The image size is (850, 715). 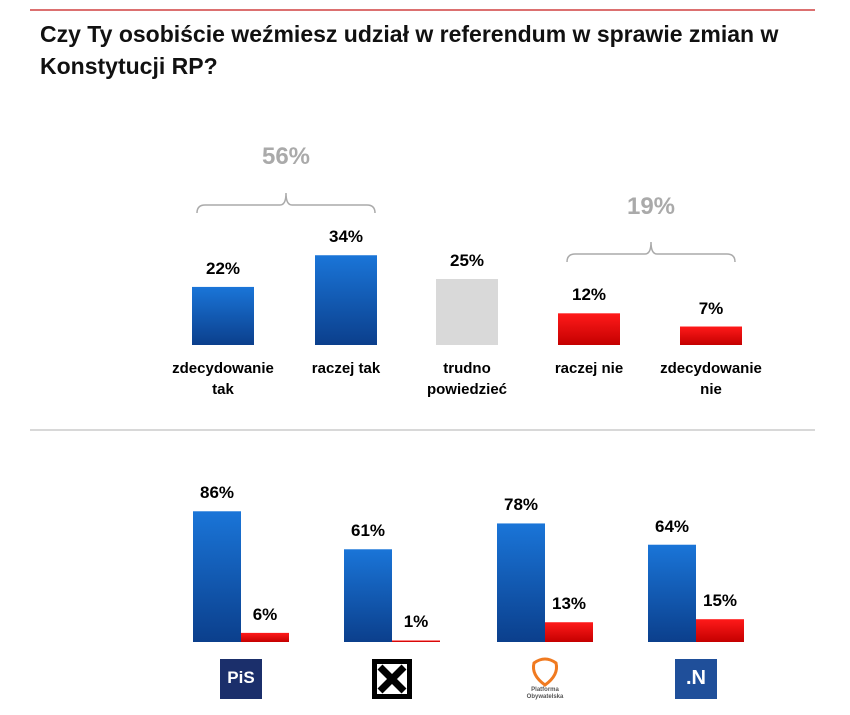 What do you see at coordinates (368, 531) in the screenshot?
I see `value-label: 61%` at bounding box center [368, 531].